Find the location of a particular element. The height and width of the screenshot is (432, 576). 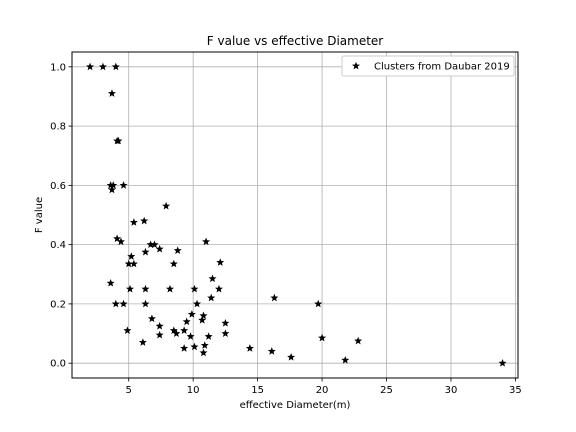

x-tick-label: 20 is located at coordinates (322, 390).